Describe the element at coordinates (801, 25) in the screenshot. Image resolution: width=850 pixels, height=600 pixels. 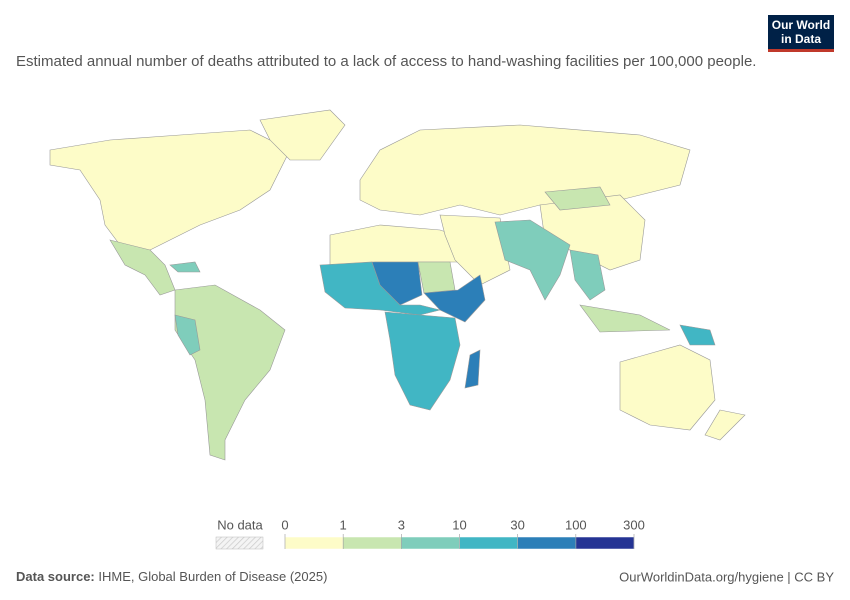
I see `logo-text: Our World` at that location.